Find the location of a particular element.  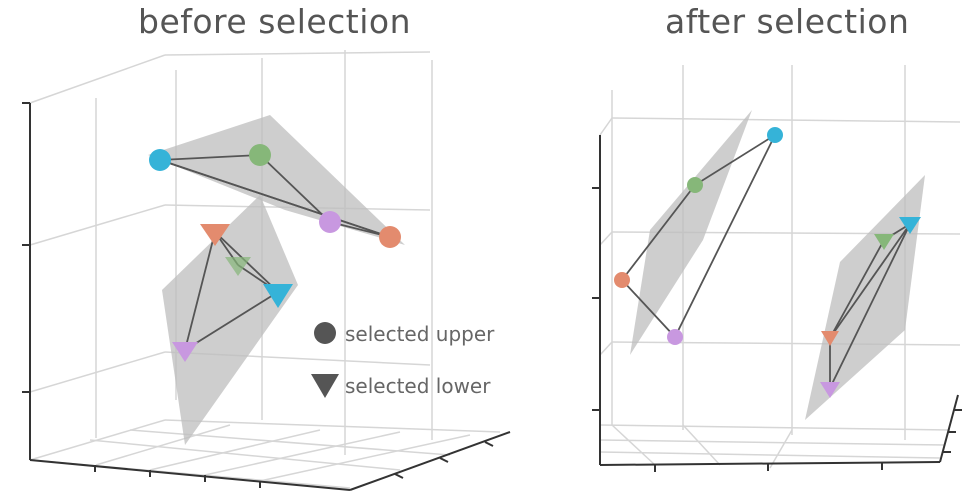

left-lower-point-purple is located at coordinates (185, 352).